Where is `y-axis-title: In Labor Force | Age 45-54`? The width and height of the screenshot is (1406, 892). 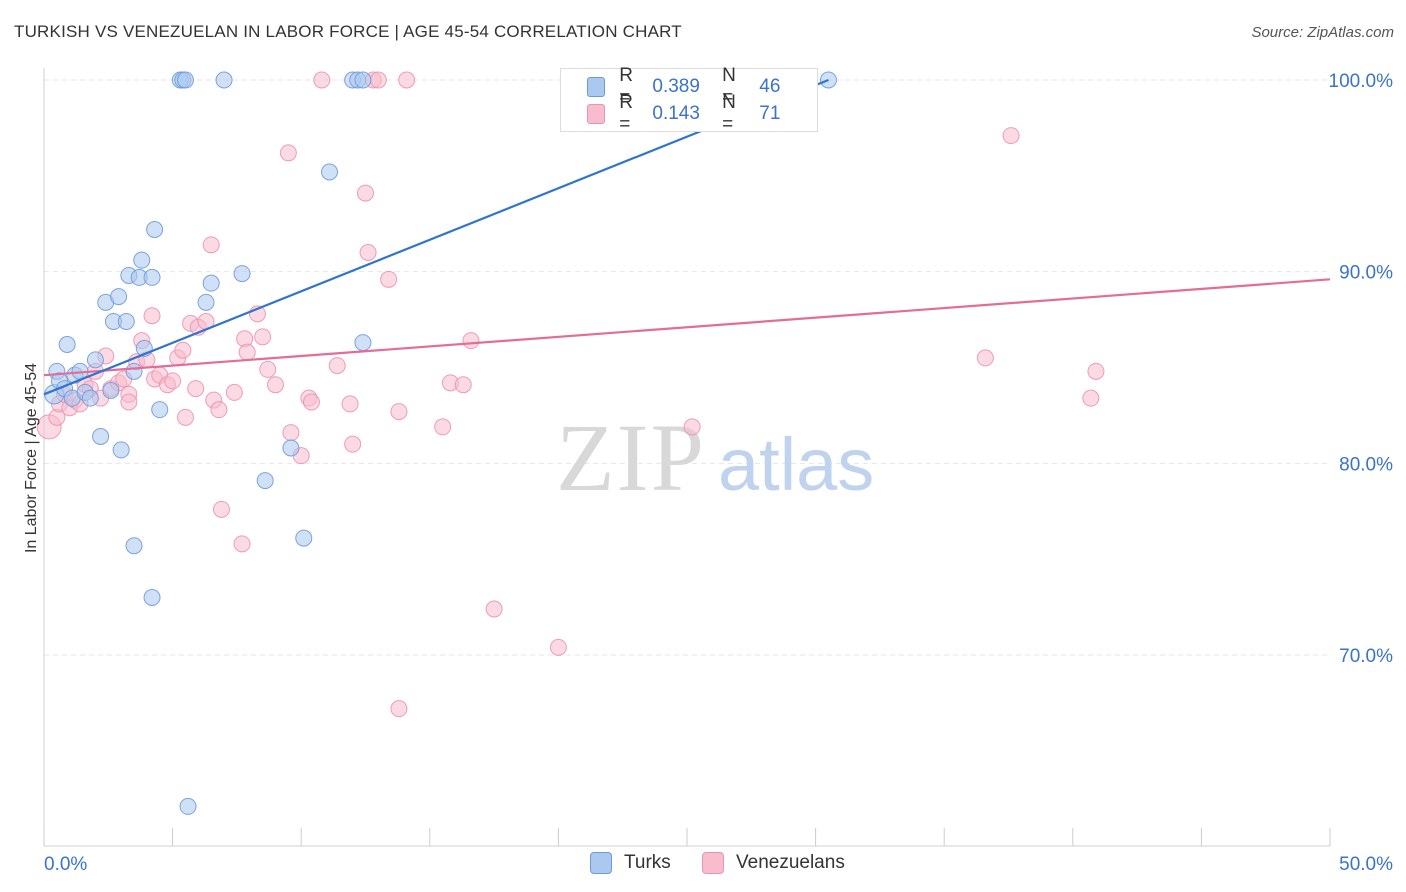 y-axis-title: In Labor Force | Age 45-54 is located at coordinates (31, 458).